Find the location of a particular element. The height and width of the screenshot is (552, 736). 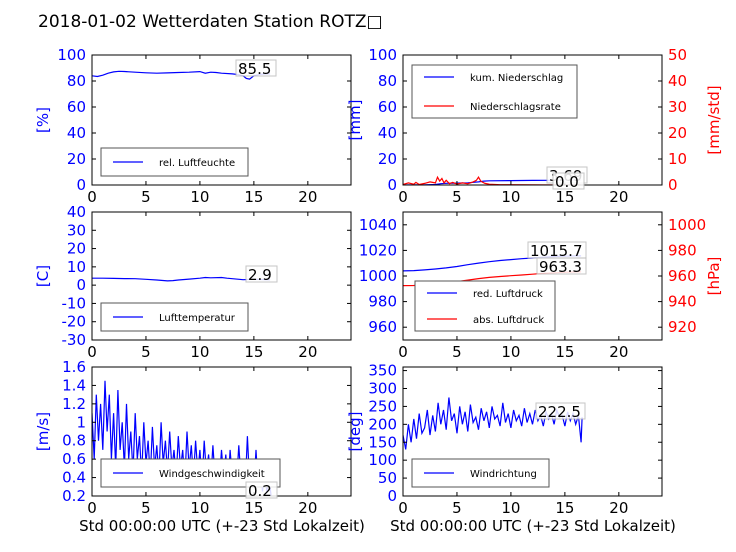

y-tick-label: 1.2 is located at coordinates (74, 404).